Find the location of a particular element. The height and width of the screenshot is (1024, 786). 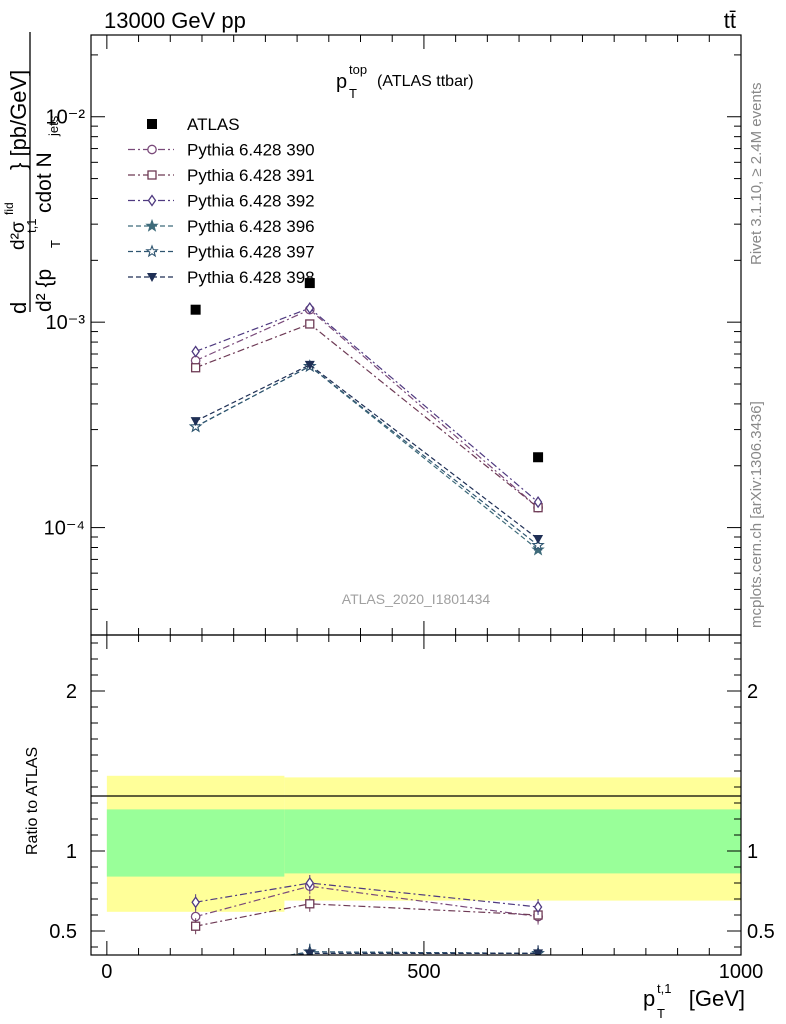

y-tick-label: 10⁻² is located at coordinates (66, 118).